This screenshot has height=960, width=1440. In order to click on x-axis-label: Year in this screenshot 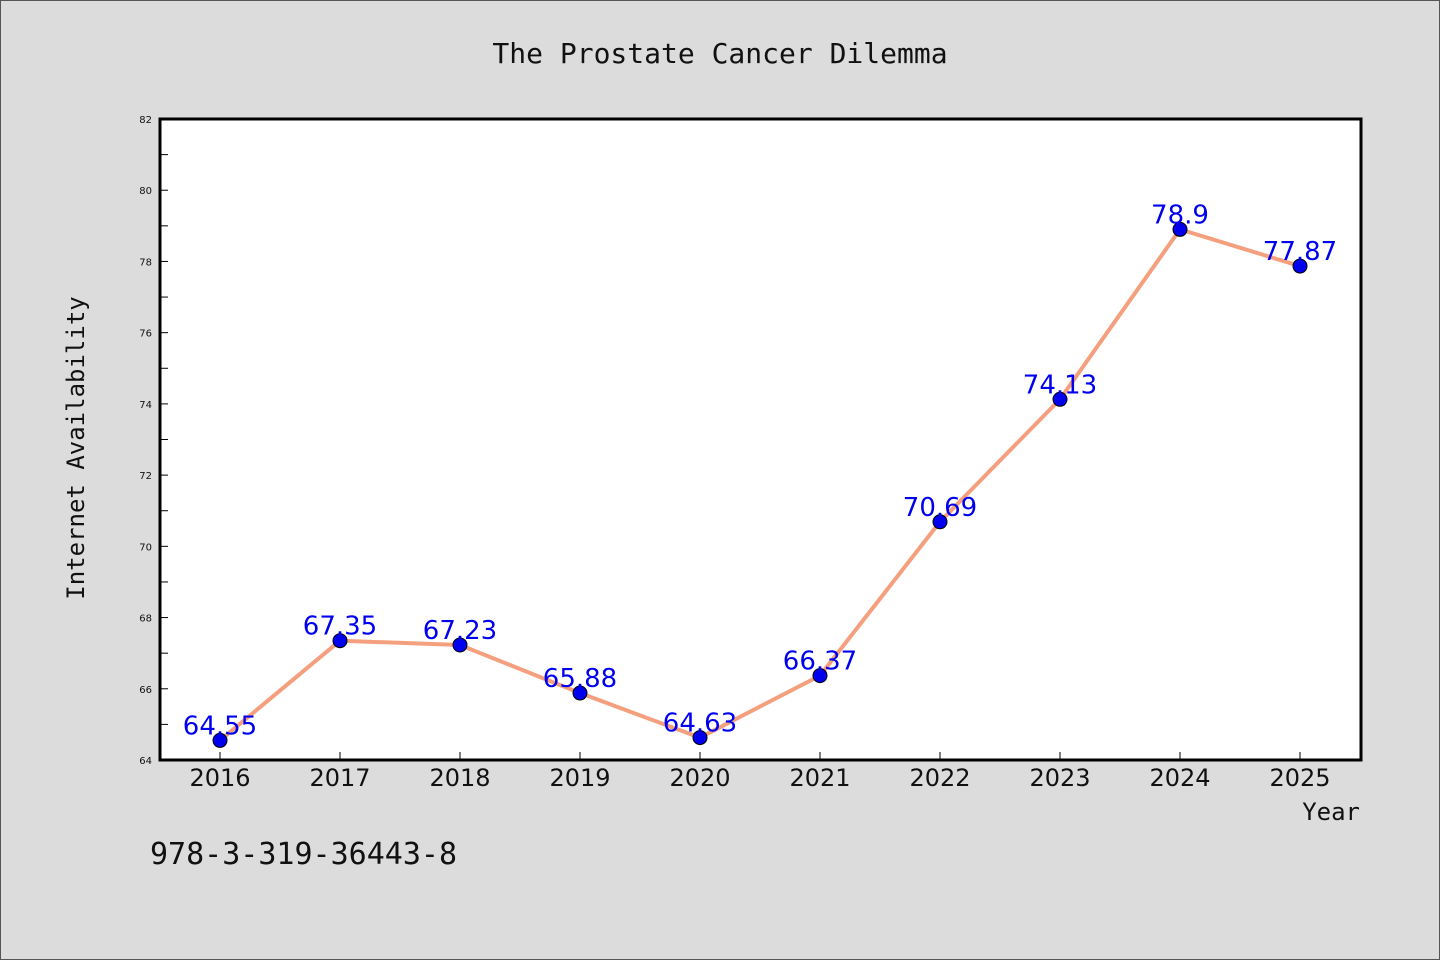, I will do `click(1331, 812)`.